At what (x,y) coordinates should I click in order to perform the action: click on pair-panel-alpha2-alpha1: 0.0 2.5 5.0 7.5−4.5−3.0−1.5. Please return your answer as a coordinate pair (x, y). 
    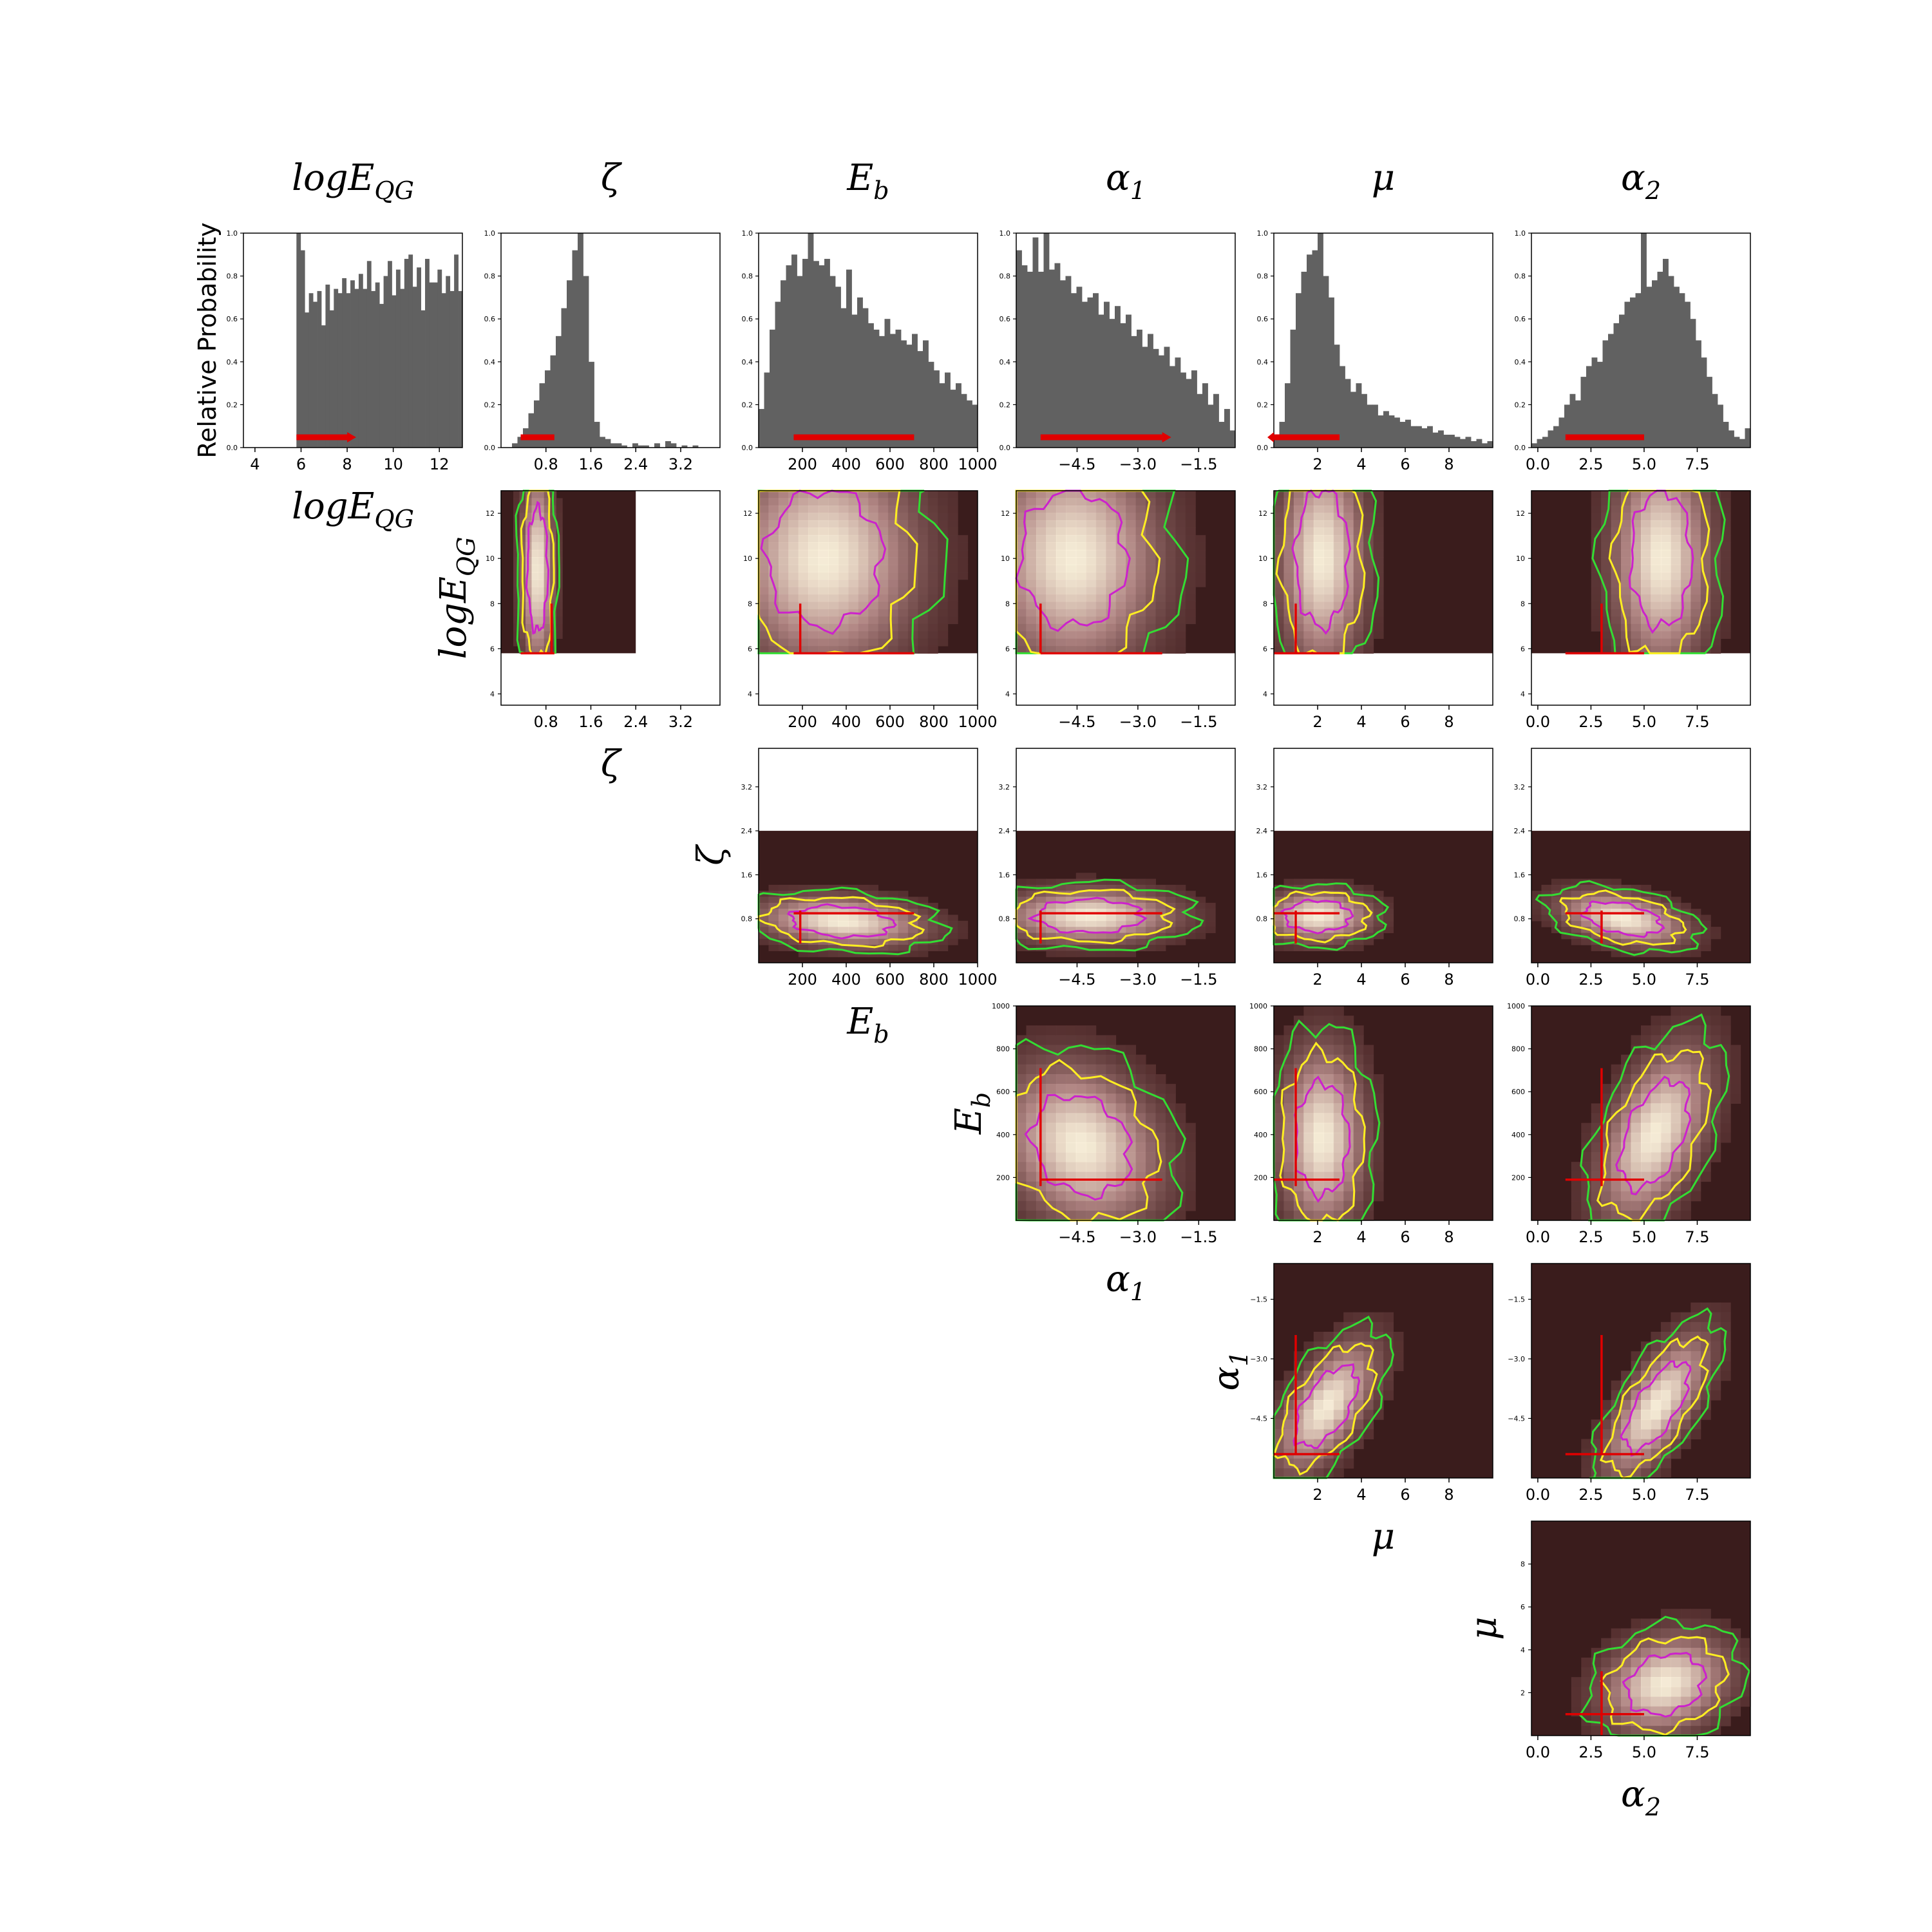
    Looking at the image, I should click on (1630, 1384).